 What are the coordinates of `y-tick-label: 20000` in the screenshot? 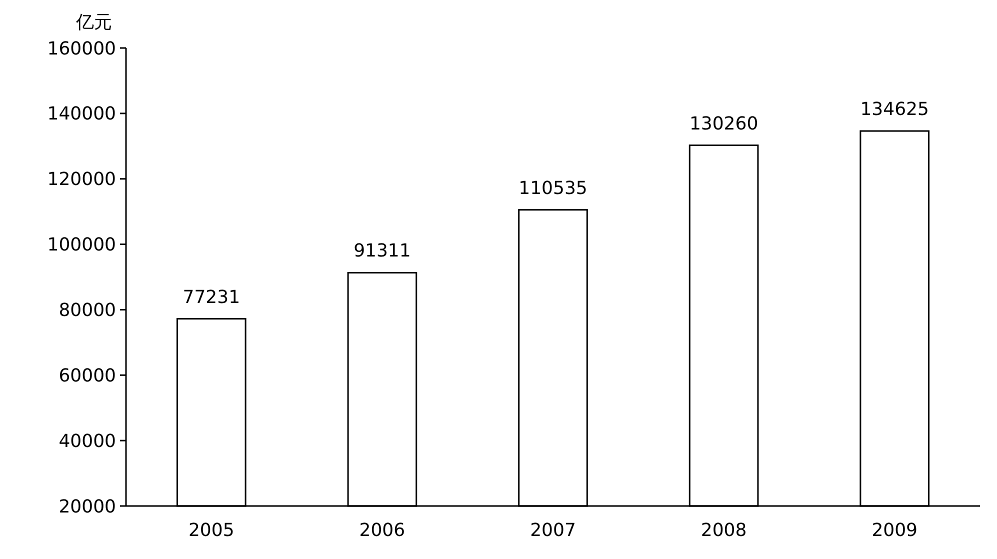 It's located at (87, 507).